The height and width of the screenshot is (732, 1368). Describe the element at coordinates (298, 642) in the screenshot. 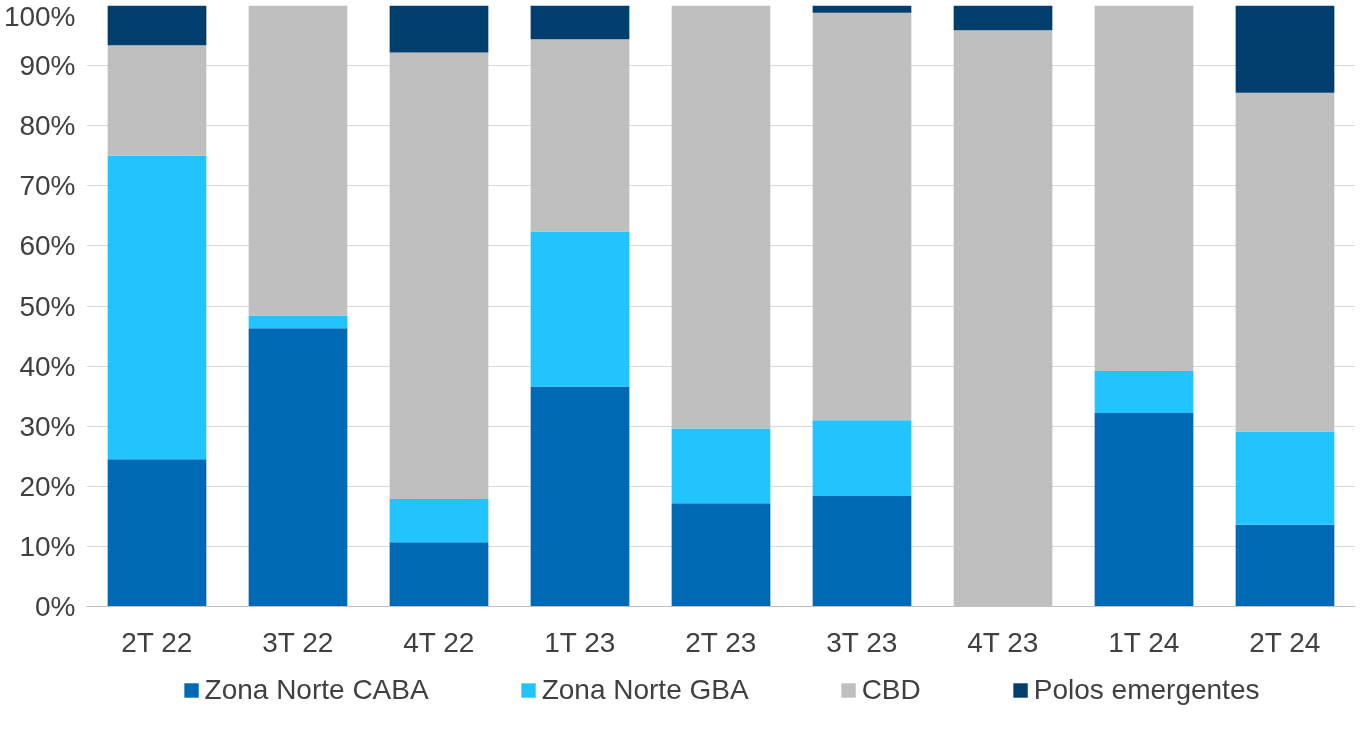

I see `x-tick-label: 3T 22` at that location.